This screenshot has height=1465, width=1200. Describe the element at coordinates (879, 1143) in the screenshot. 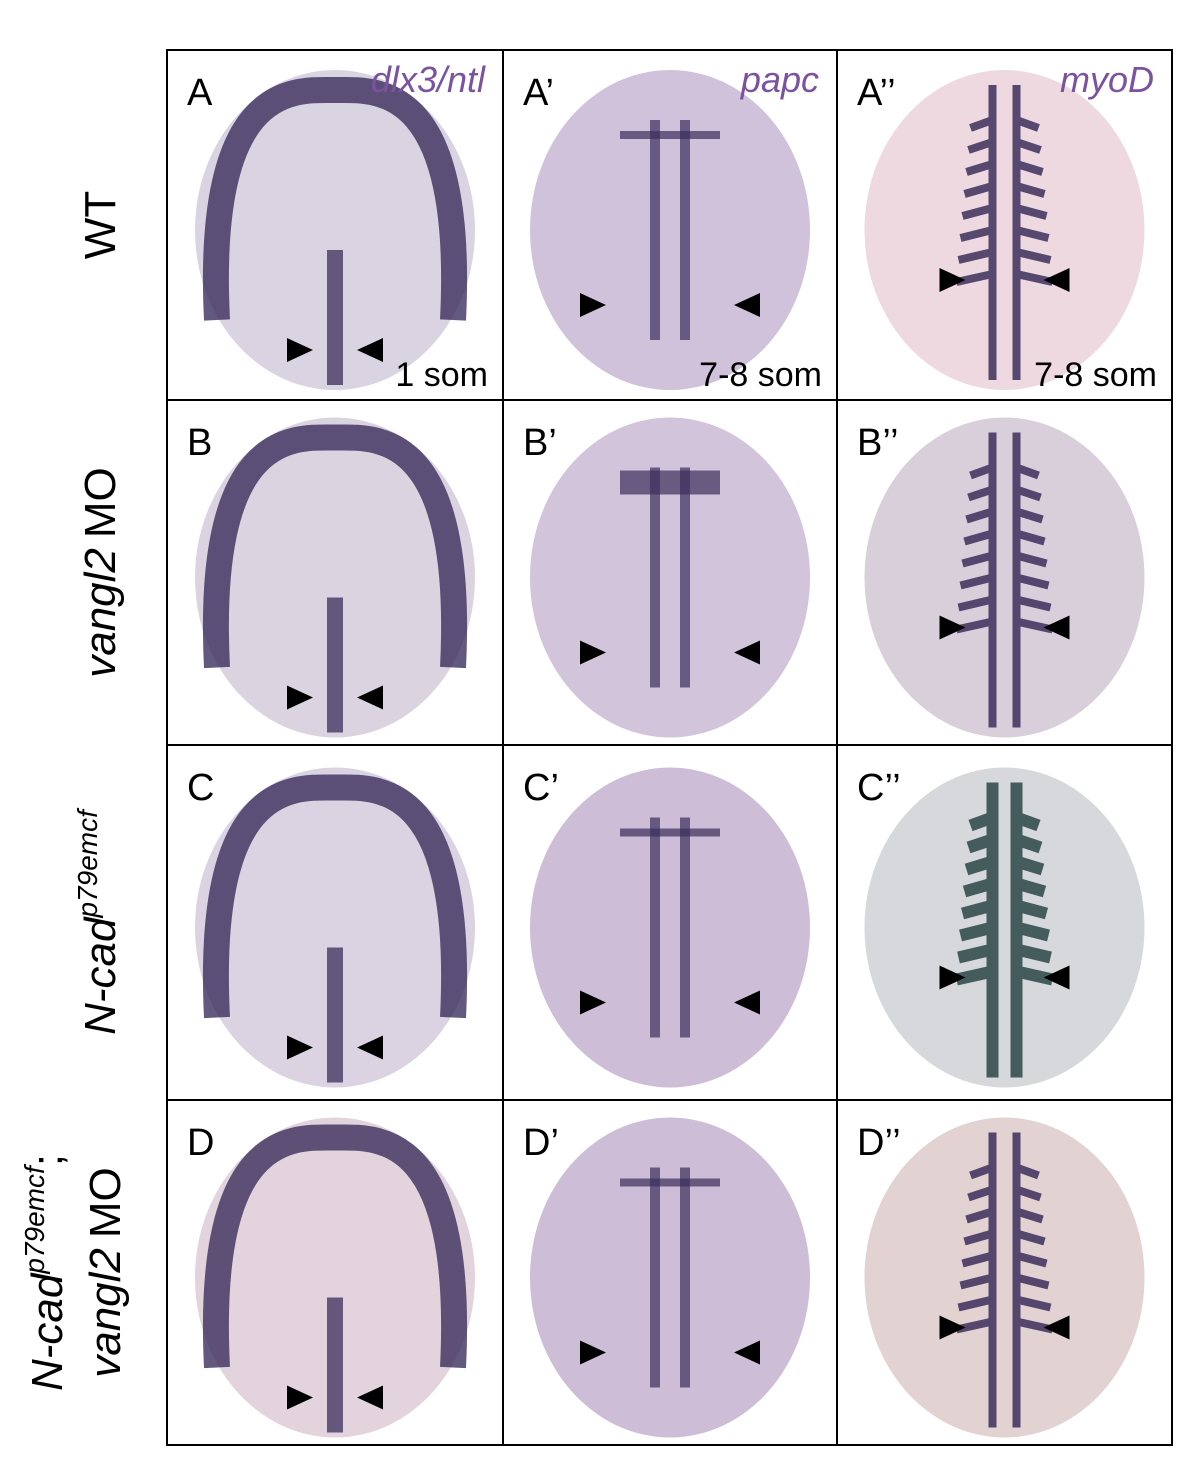

I see `panel-label: D’’` at that location.